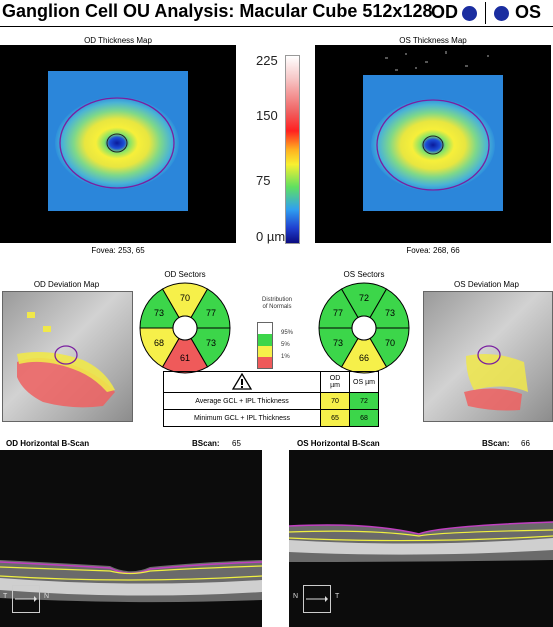 Image resolution: width=553 pixels, height=627 pixels. I want to click on od-dot-icon, so click(469, 13).